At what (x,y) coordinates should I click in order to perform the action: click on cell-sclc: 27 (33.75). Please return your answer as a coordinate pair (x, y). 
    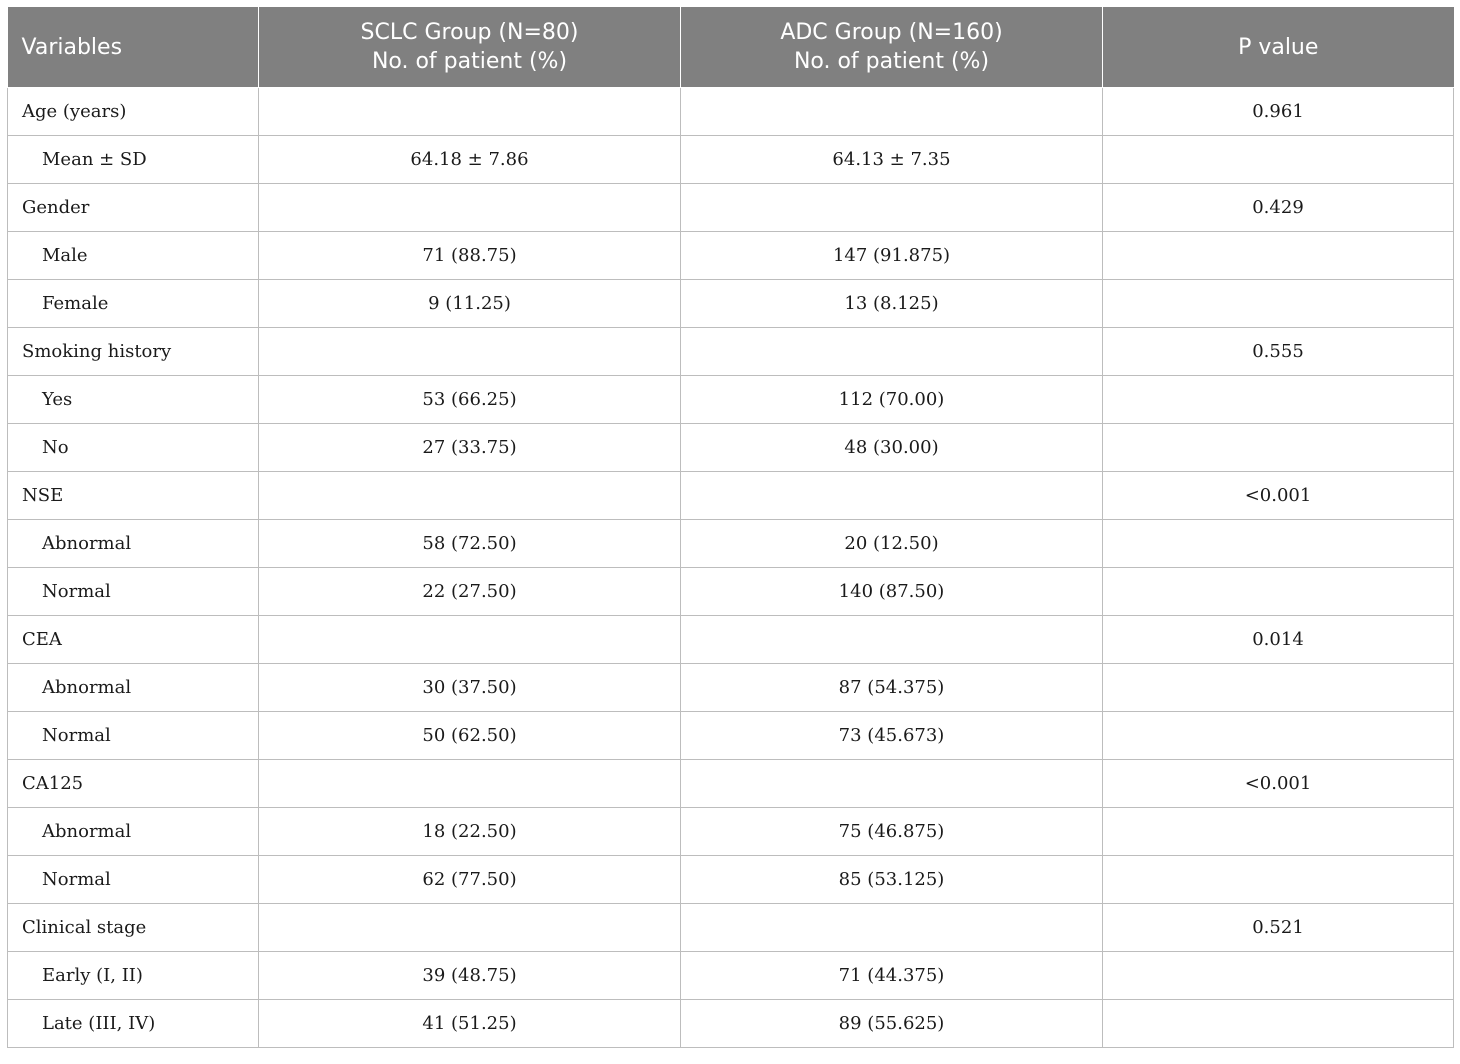
    Looking at the image, I should click on (469, 447).